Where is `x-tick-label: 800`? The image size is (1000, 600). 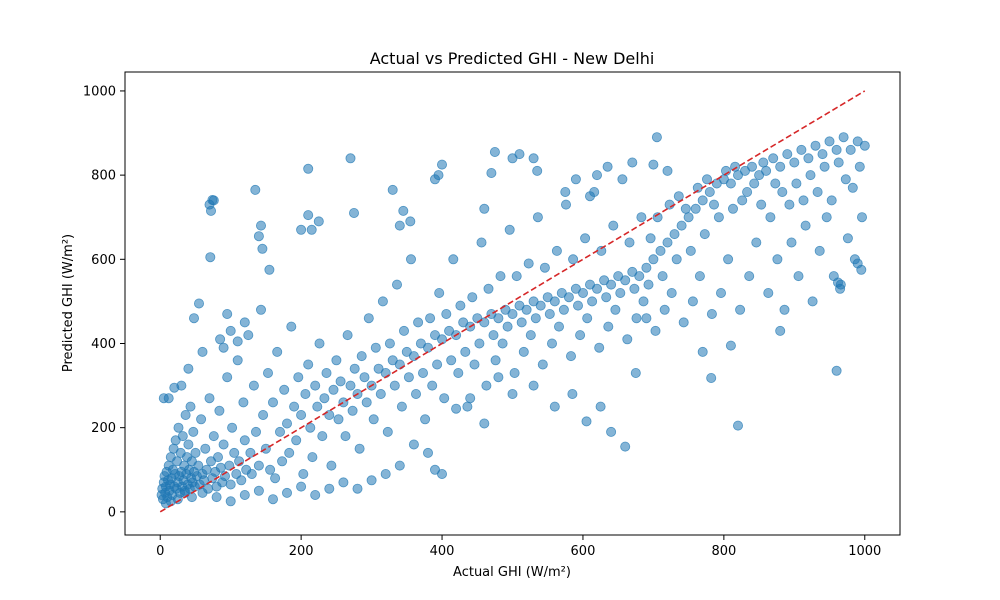 x-tick-label: 800 is located at coordinates (723, 551).